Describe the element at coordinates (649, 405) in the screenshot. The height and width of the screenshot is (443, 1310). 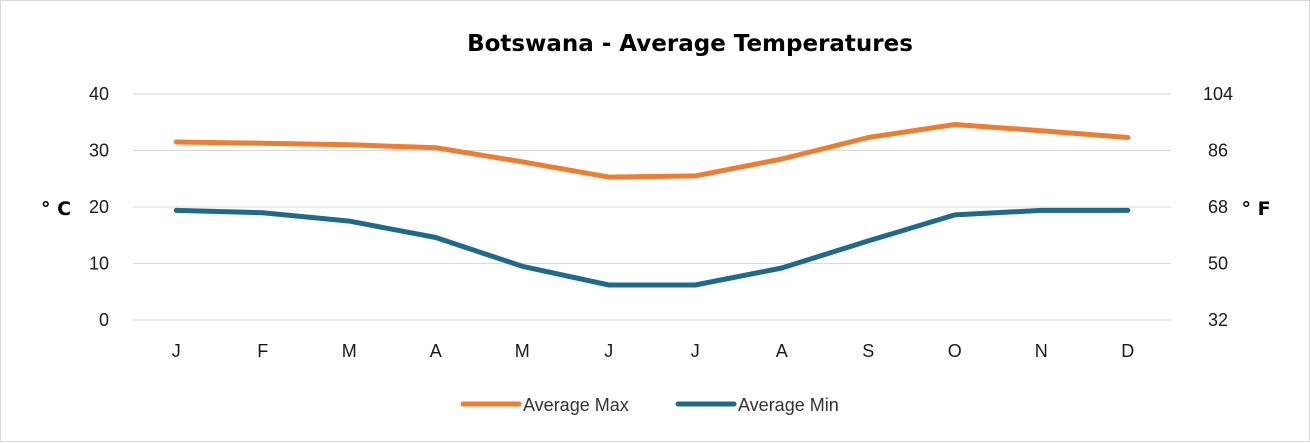
I see `legend: Average Max Average Min` at that location.